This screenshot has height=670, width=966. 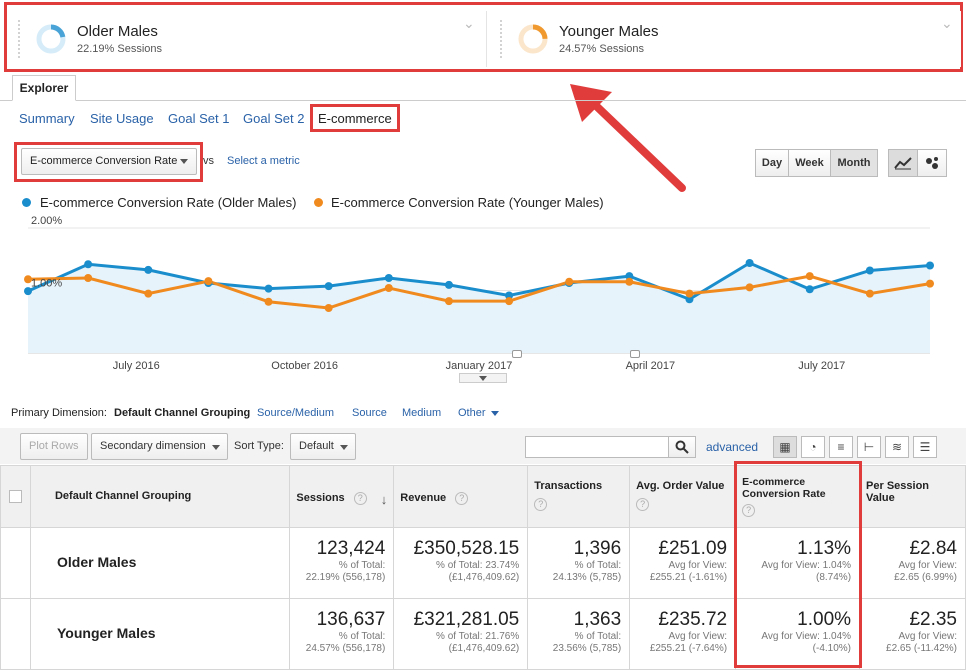 I want to click on table-search-input, so click(x=597, y=447).